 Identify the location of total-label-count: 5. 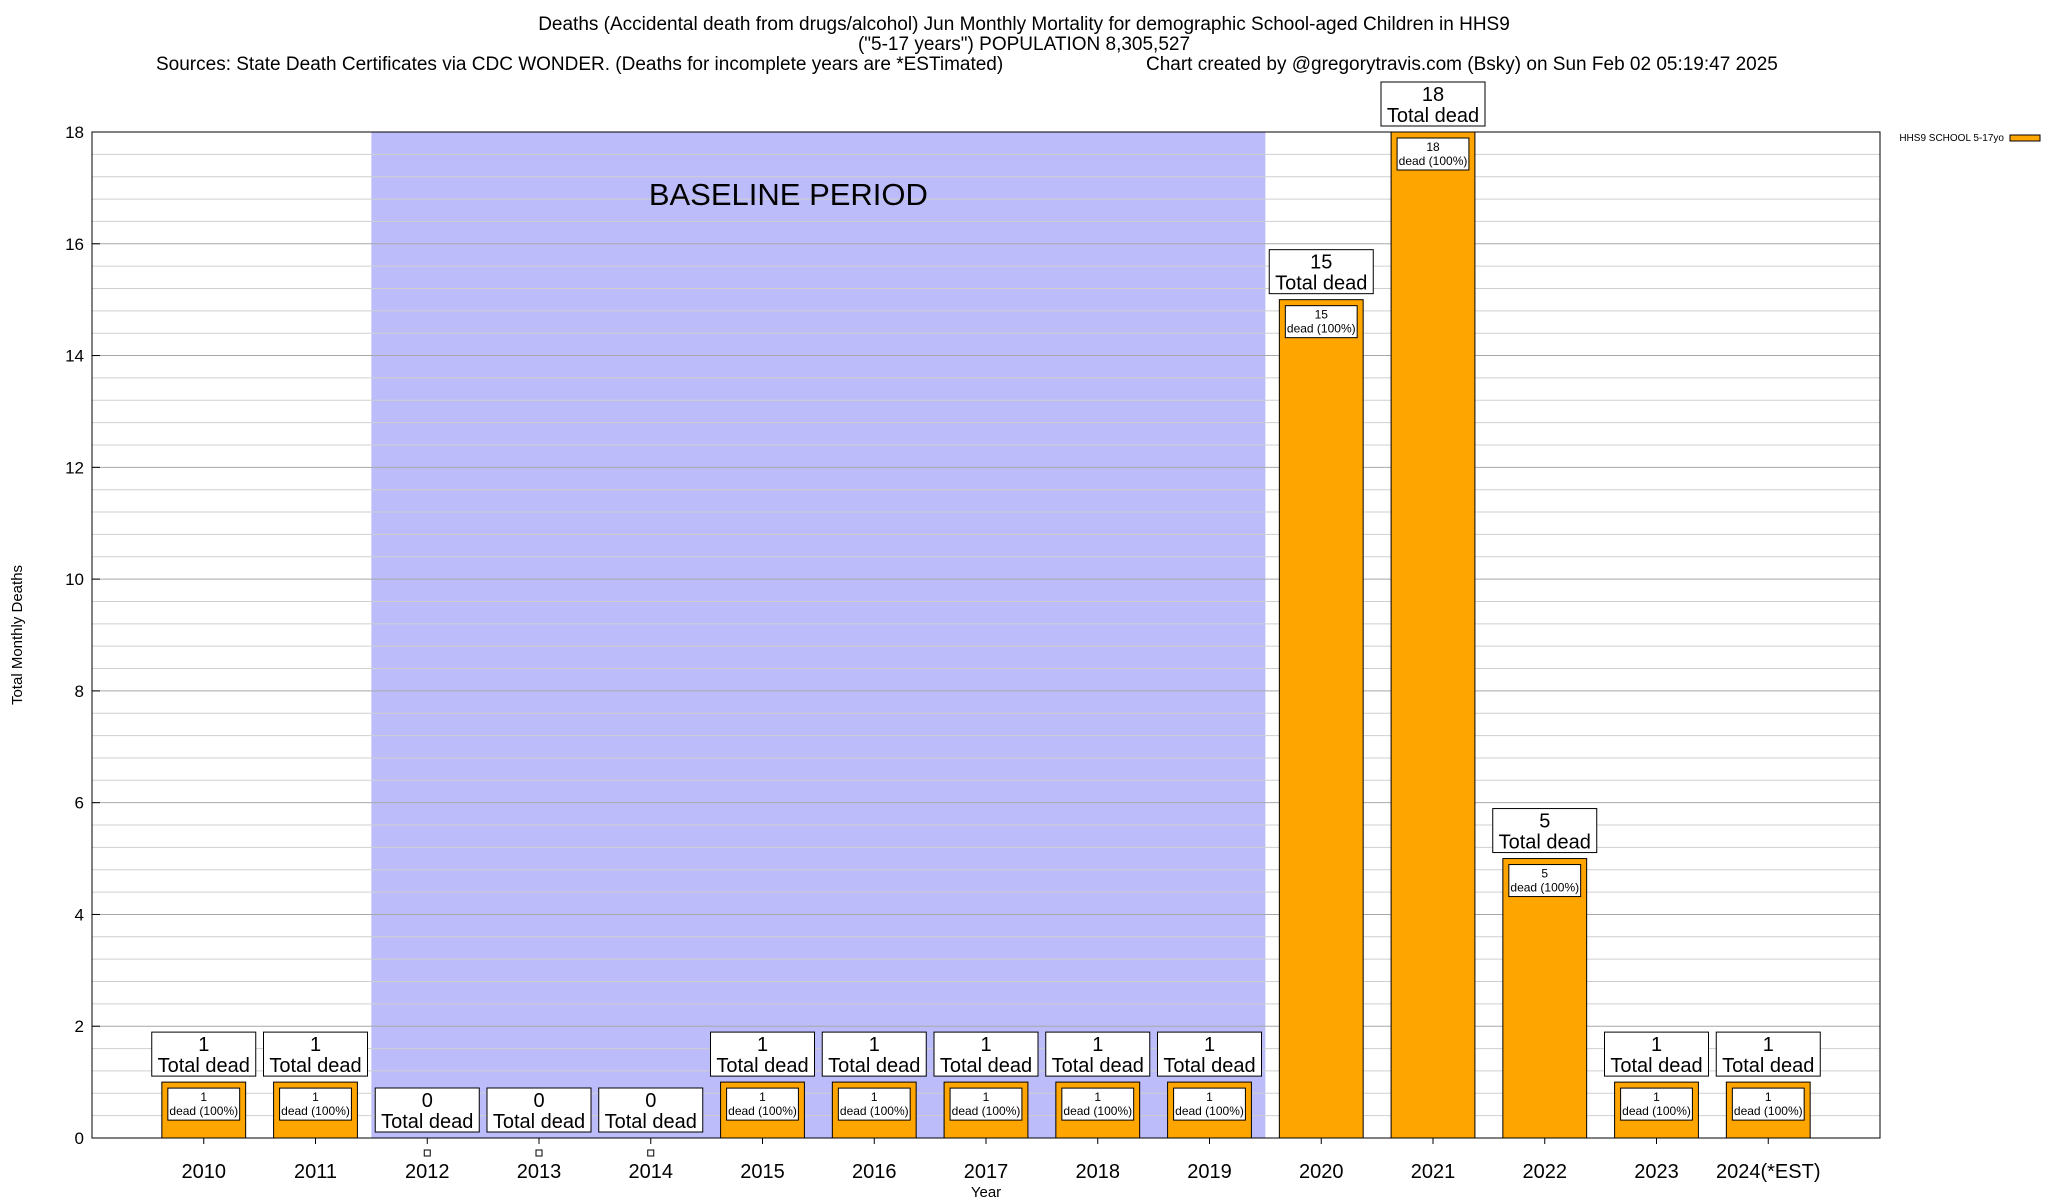
(1544, 822).